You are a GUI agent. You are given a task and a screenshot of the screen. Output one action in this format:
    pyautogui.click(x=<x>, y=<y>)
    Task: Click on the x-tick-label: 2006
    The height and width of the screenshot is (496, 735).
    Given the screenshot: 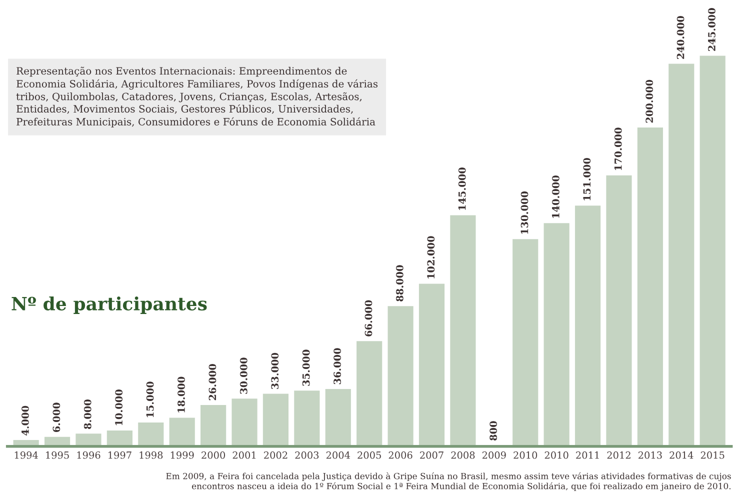 What is the action you would take?
    pyautogui.click(x=400, y=455)
    